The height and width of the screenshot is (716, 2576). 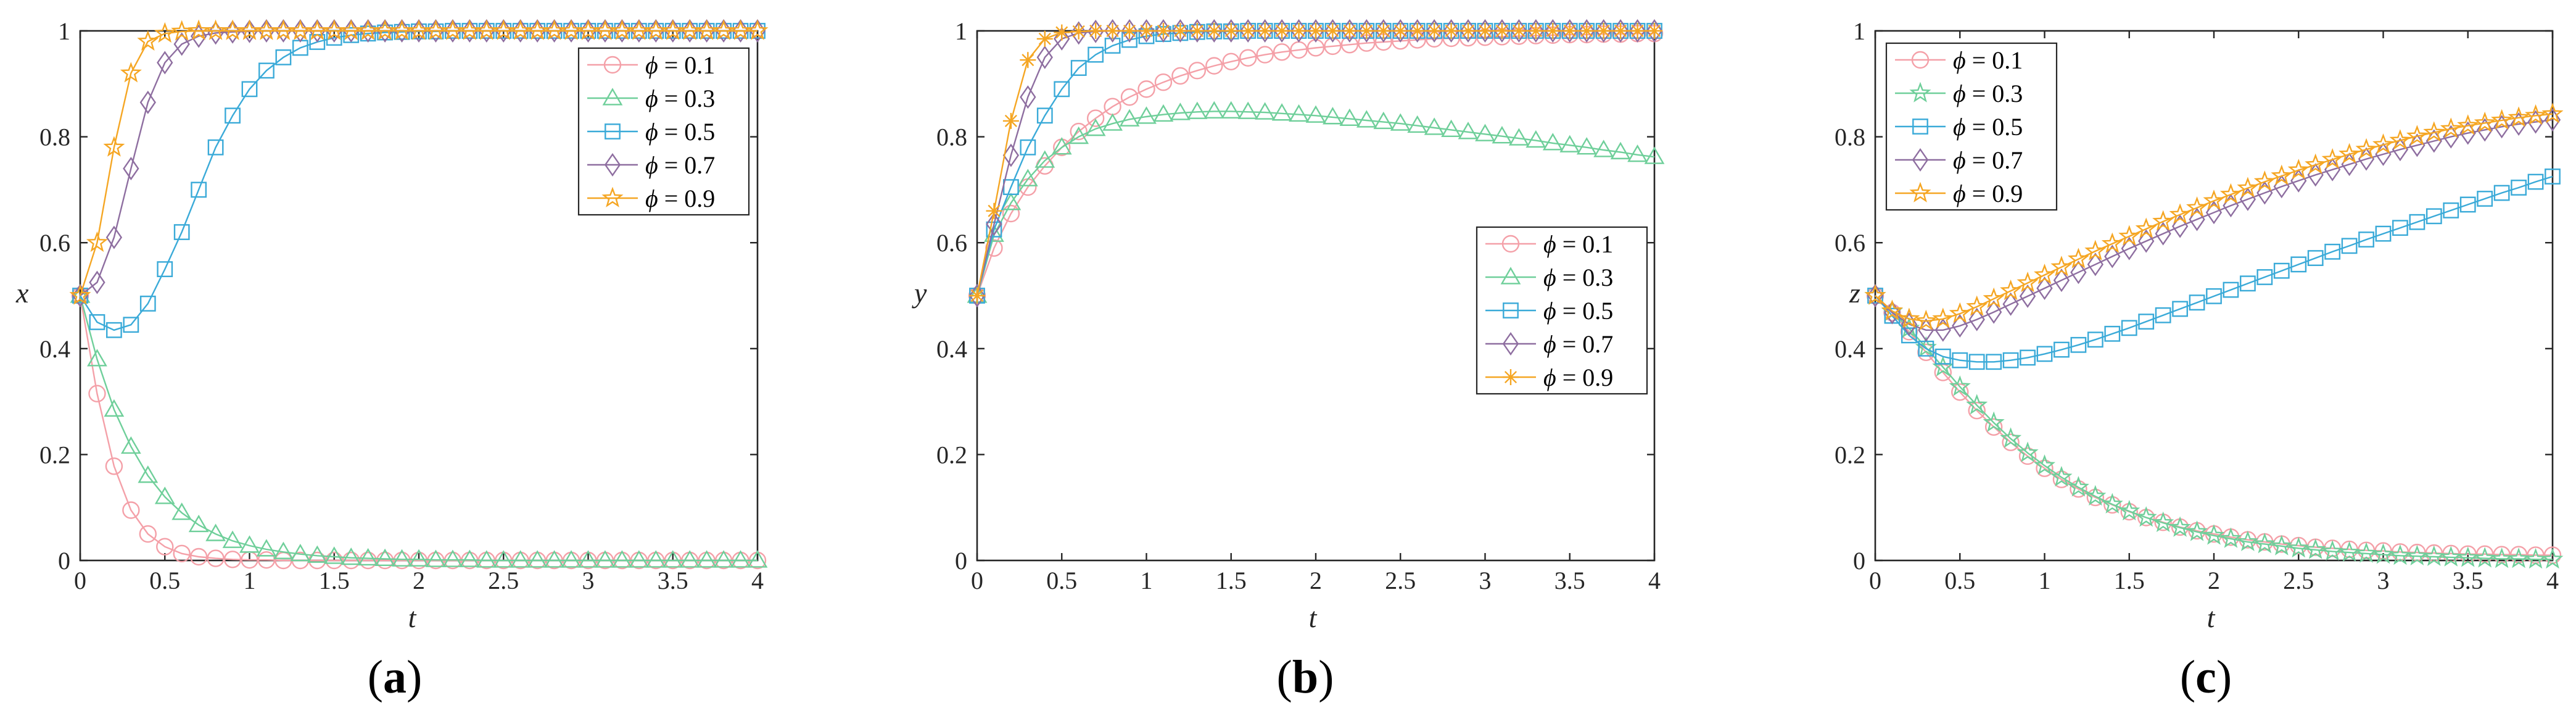 I want to click on y-tick-label: 0.6, so click(x=54, y=243).